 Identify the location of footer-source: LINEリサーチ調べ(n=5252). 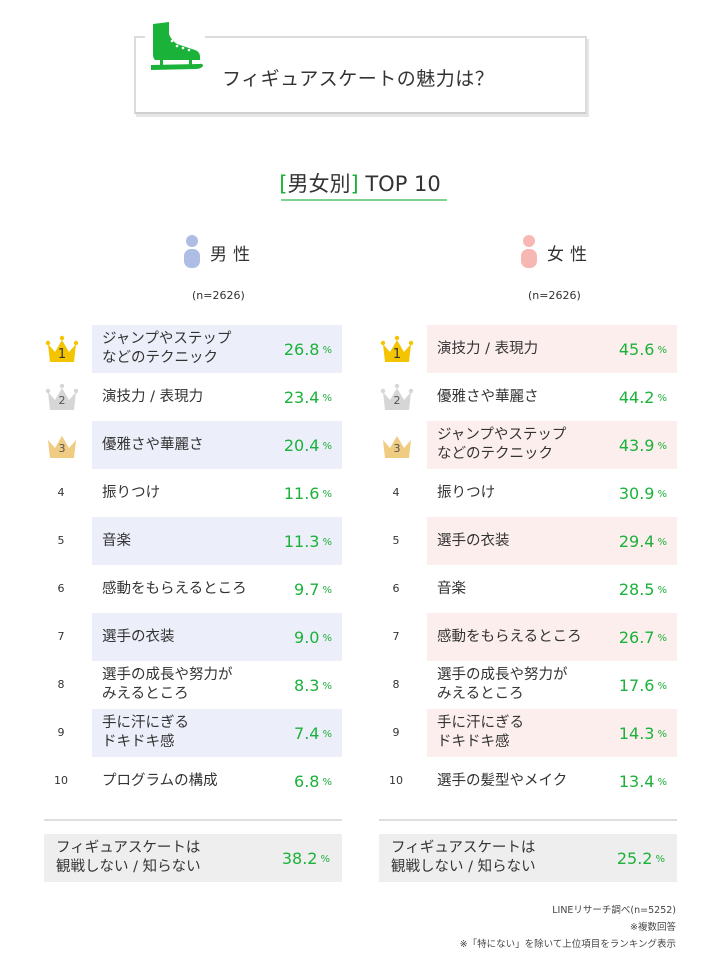
(614, 910).